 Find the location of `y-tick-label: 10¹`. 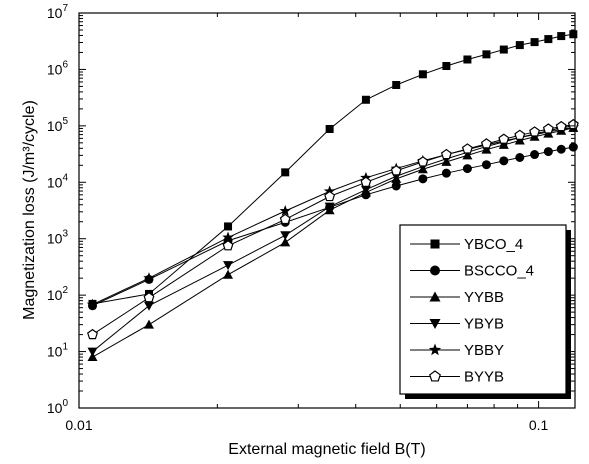

y-tick-label: 10¹ is located at coordinates (58, 351).